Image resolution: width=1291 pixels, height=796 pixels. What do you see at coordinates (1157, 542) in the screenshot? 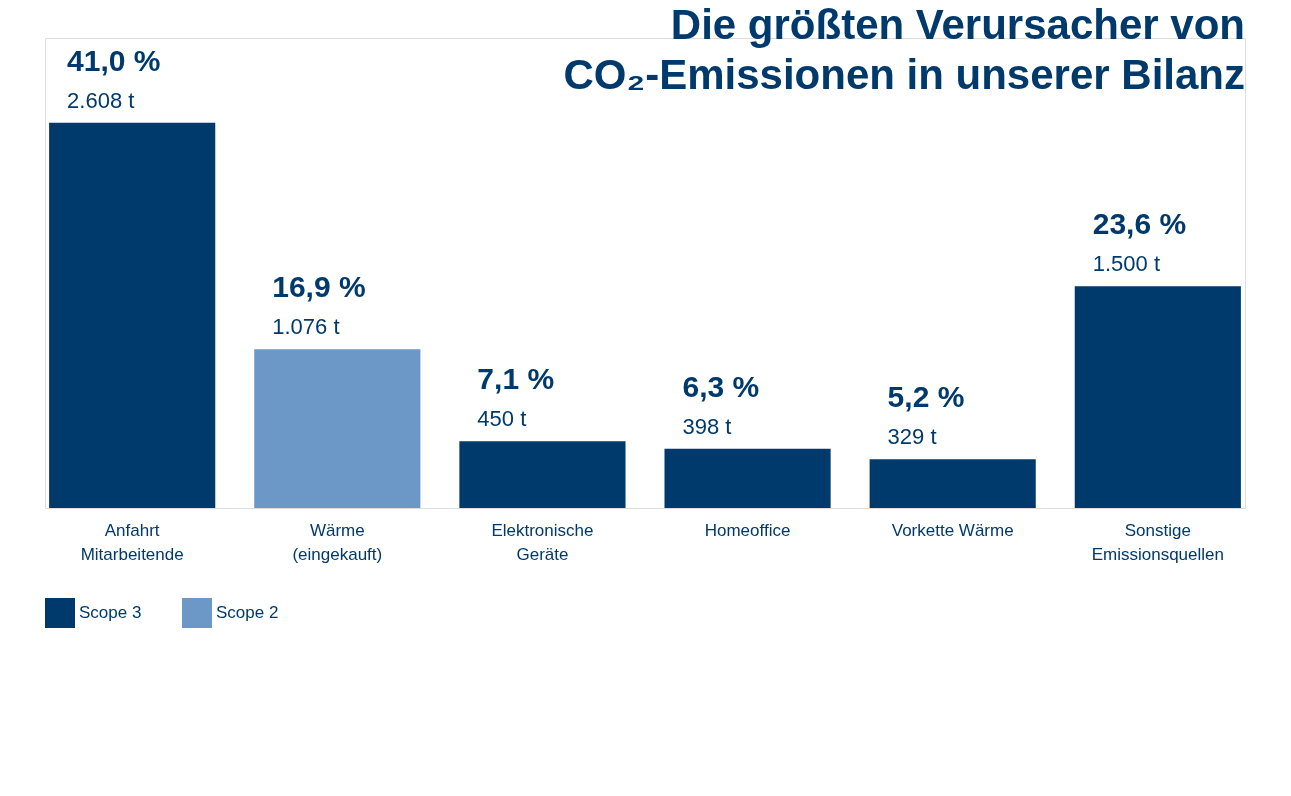
I see `x-tick-label: Sonstige Emissionsquellen` at bounding box center [1157, 542].